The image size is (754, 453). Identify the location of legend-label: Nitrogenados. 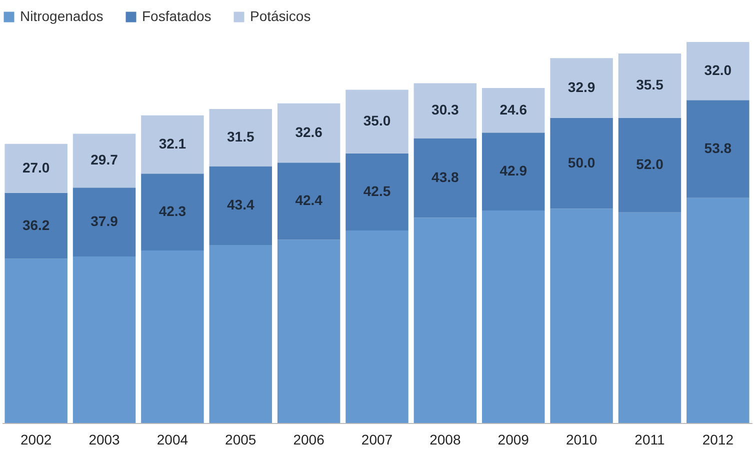
(62, 16).